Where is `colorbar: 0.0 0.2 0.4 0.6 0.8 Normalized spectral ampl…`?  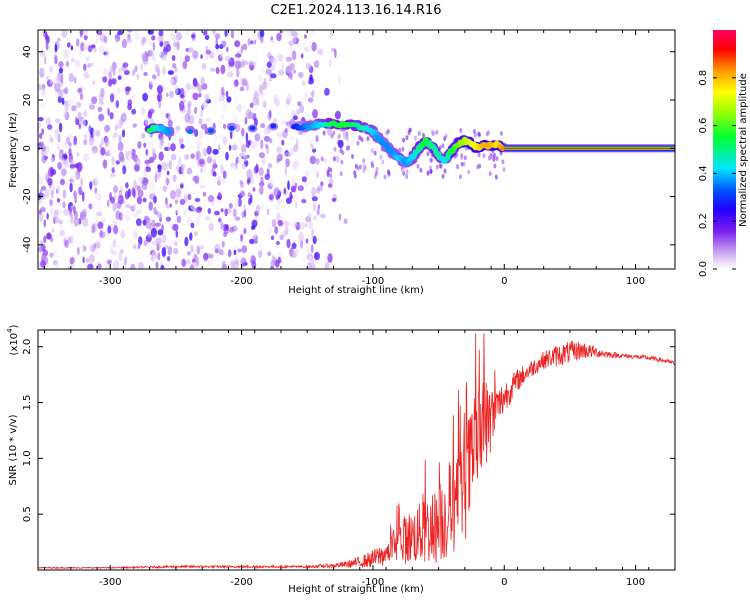 colorbar: 0.0 0.2 0.4 0.6 0.8 Normalized spectral ampl… is located at coordinates (723, 153).